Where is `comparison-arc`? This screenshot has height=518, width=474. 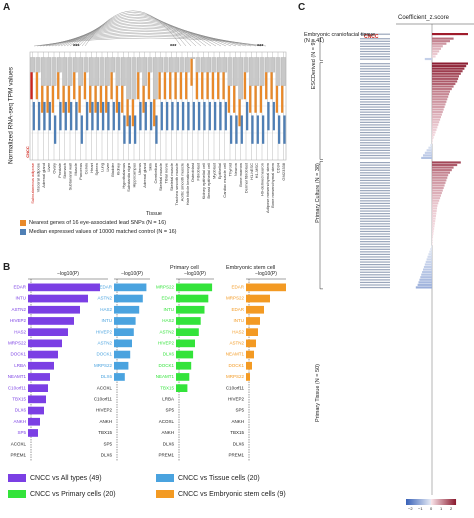
comparison-arc is located at coordinates (141, 35).